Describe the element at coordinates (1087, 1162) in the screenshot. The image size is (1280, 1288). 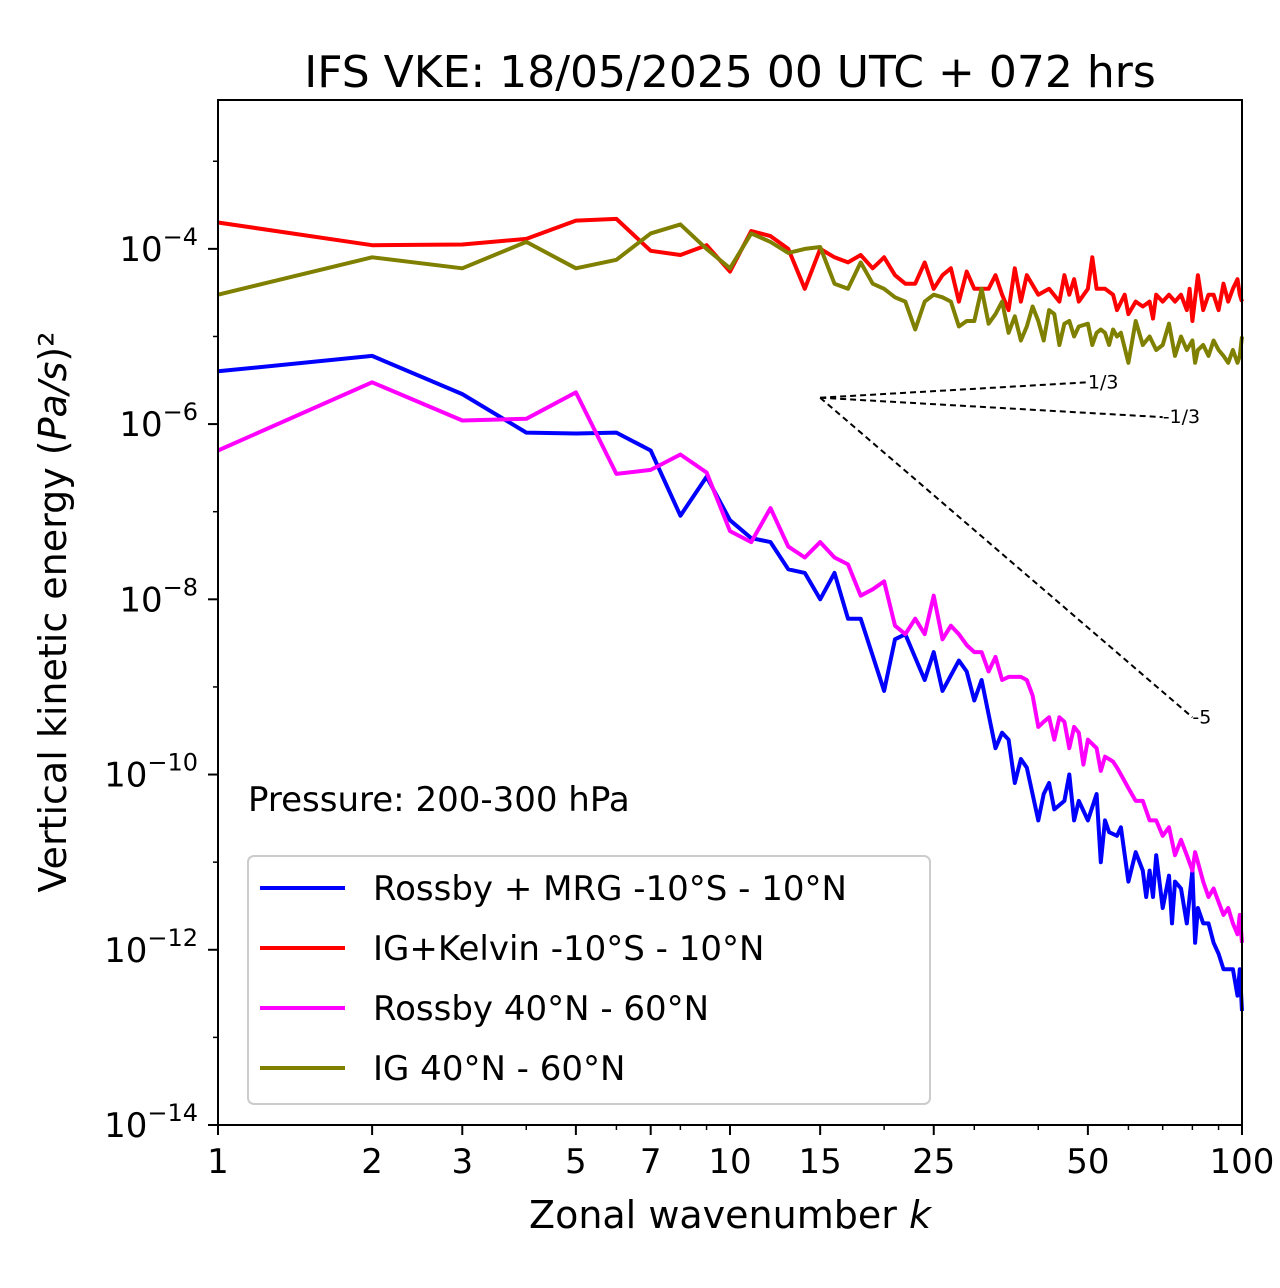
I see `x-tick-label: 50` at that location.